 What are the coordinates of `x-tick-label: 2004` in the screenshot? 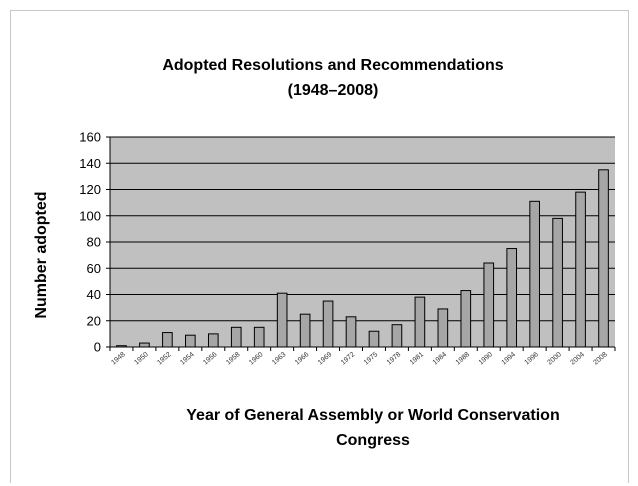 It's located at (577, 358).